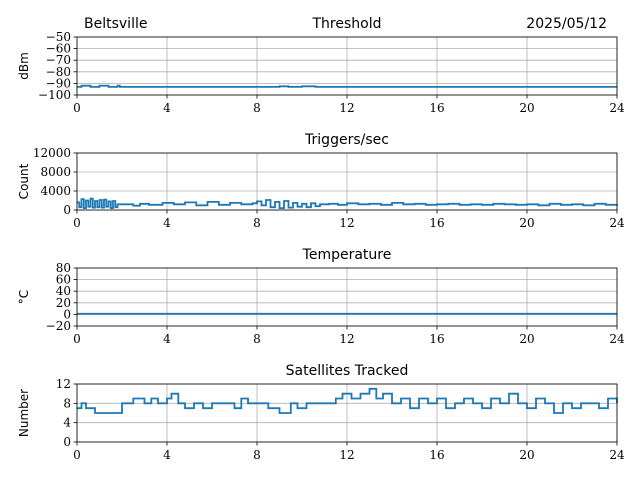  I want to click on y-tick-label: 4, so click(67, 423).